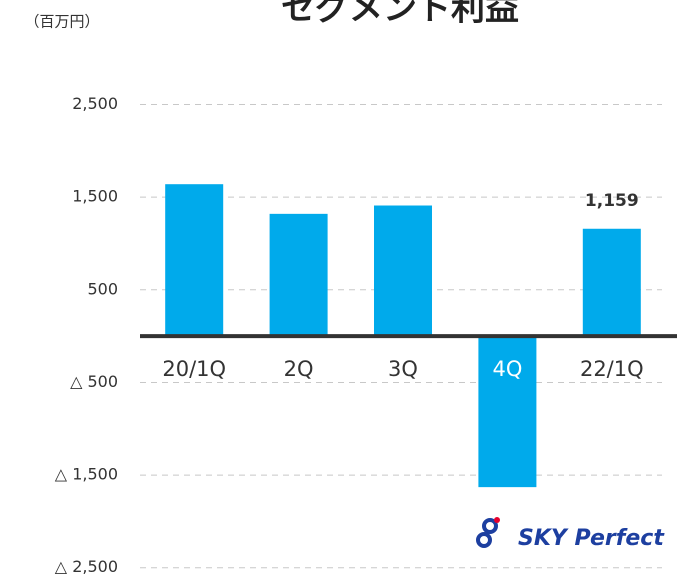 The image size is (677, 579). What do you see at coordinates (299, 369) in the screenshot?
I see `x-tick-label: 2Q` at bounding box center [299, 369].